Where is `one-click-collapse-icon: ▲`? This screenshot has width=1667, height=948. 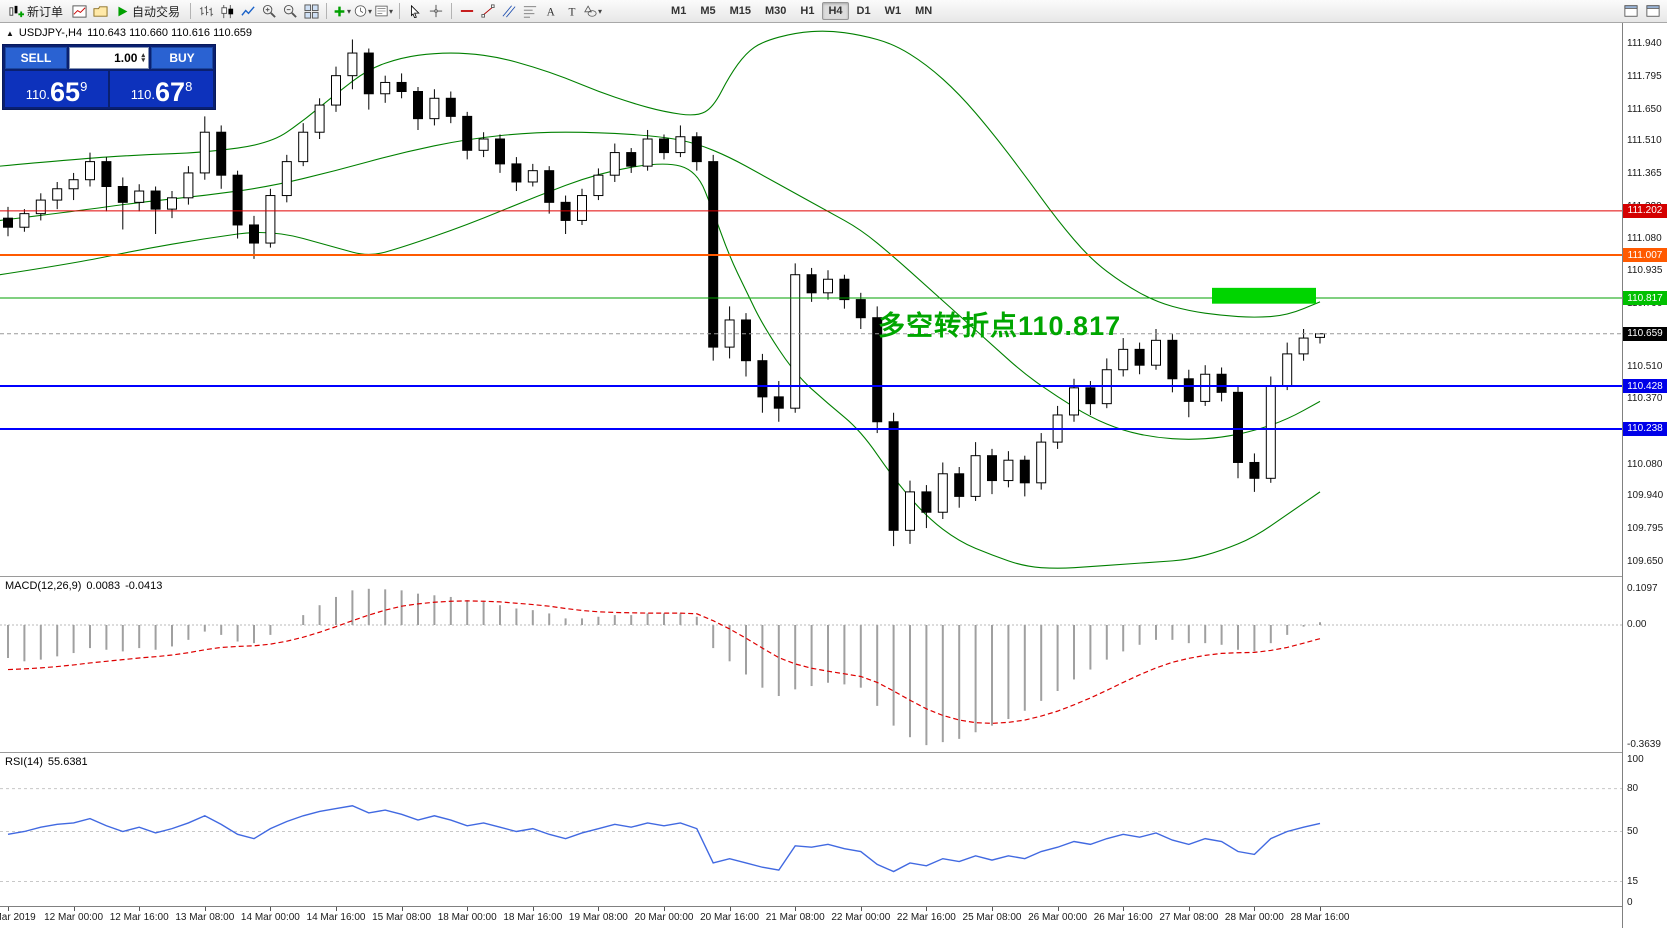
one-click-collapse-icon: ▲ is located at coordinates (10, 33).